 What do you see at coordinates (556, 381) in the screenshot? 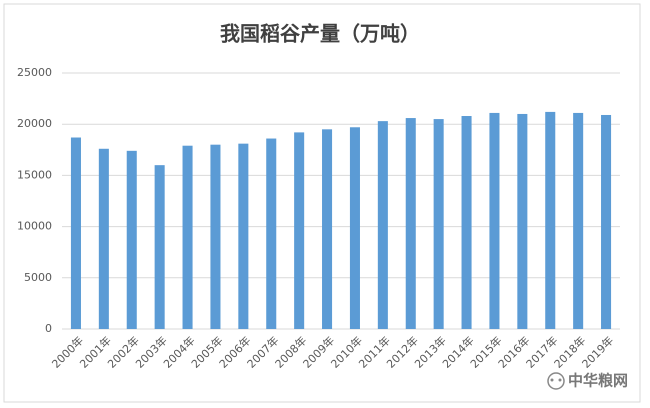
I see `watermark-icon` at bounding box center [556, 381].